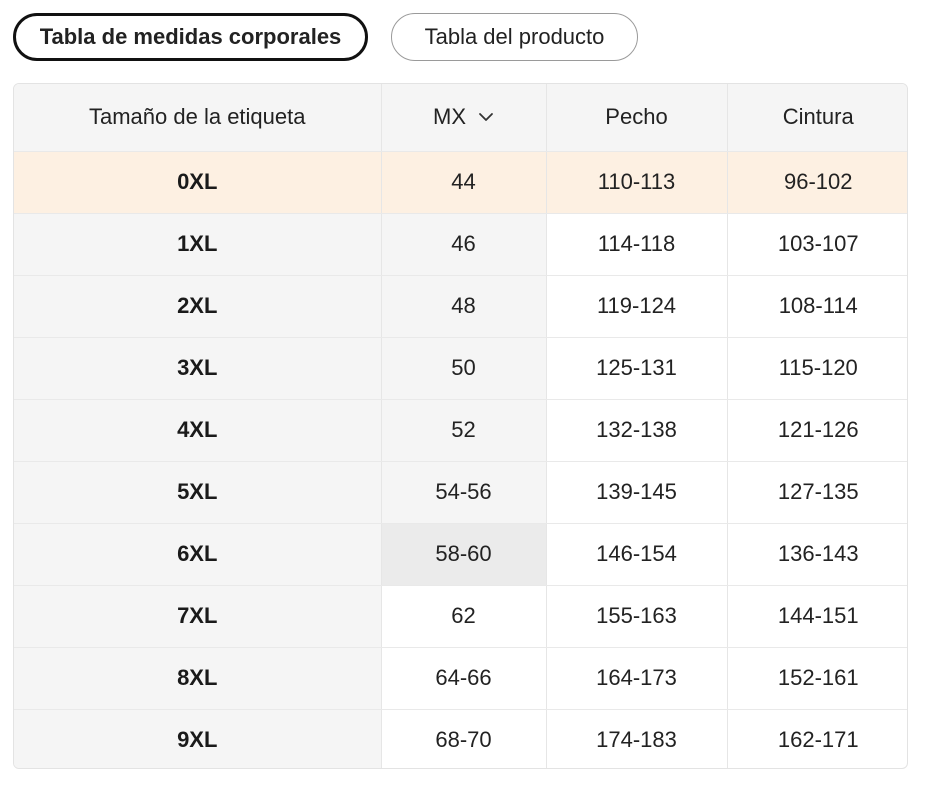  I want to click on waist-cell: 108-114, so click(817, 306).